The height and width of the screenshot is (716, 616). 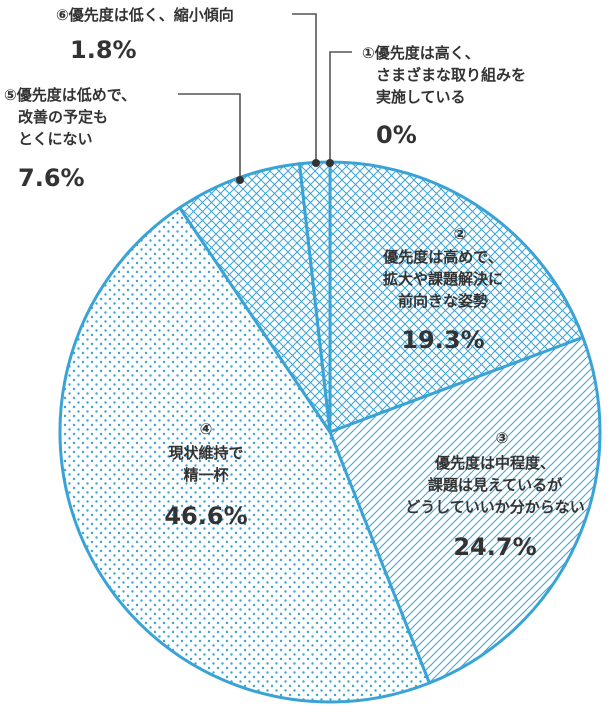 I want to click on slice-1-value-label: 0%, so click(x=396, y=135).